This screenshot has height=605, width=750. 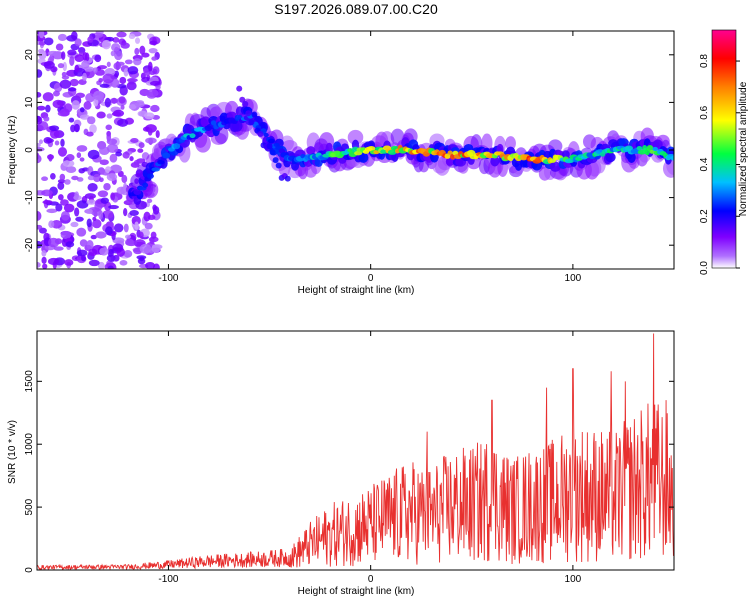 What do you see at coordinates (29, 197) in the screenshot?
I see `y-tick-label: -10` at bounding box center [29, 197].